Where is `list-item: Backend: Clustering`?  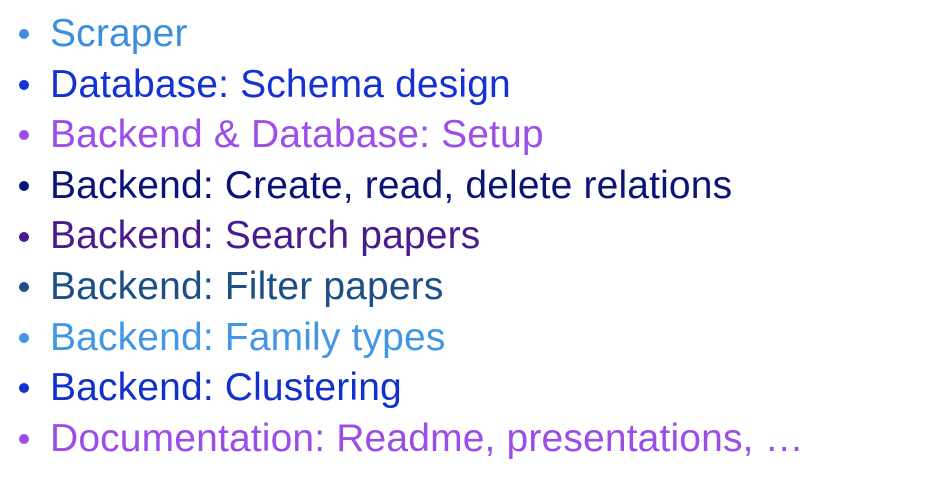
list-item: Backend: Clustering is located at coordinates (411, 388).